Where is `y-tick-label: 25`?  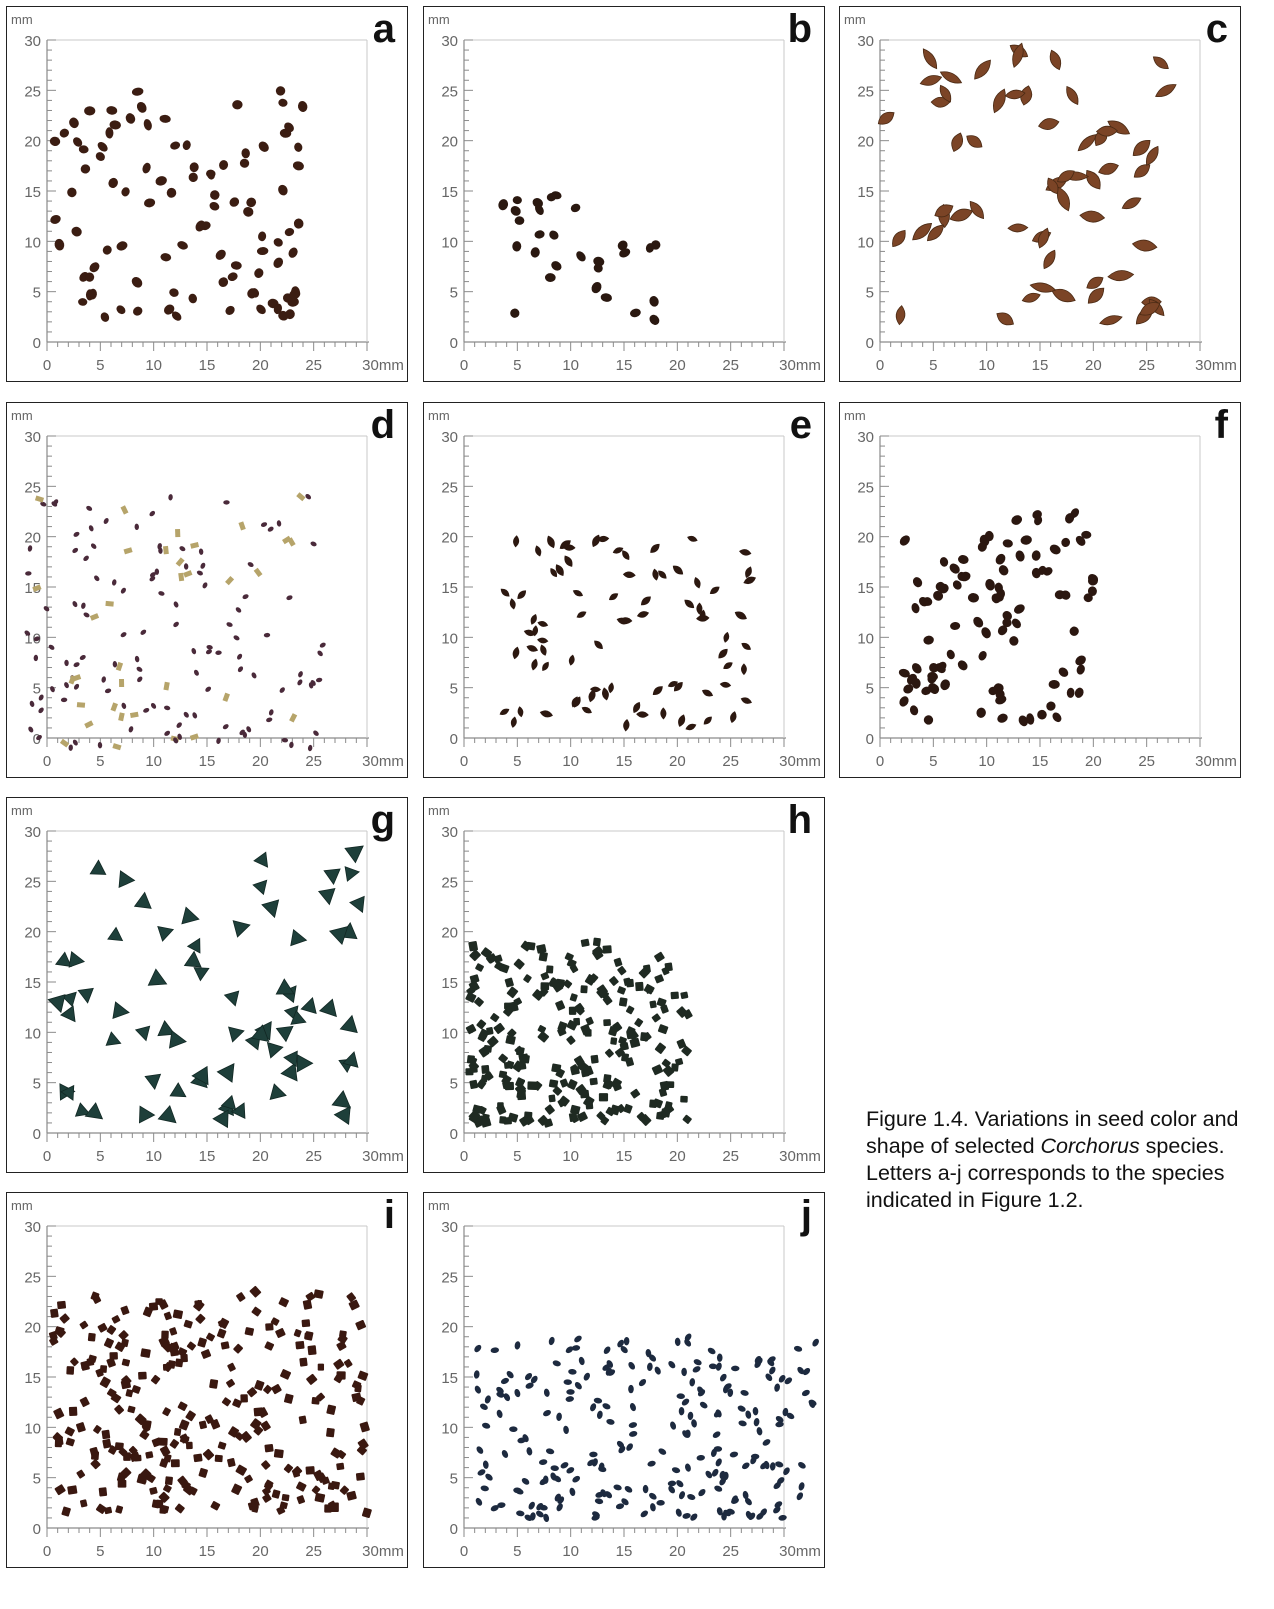 y-tick-label: 25 is located at coordinates (32, 882).